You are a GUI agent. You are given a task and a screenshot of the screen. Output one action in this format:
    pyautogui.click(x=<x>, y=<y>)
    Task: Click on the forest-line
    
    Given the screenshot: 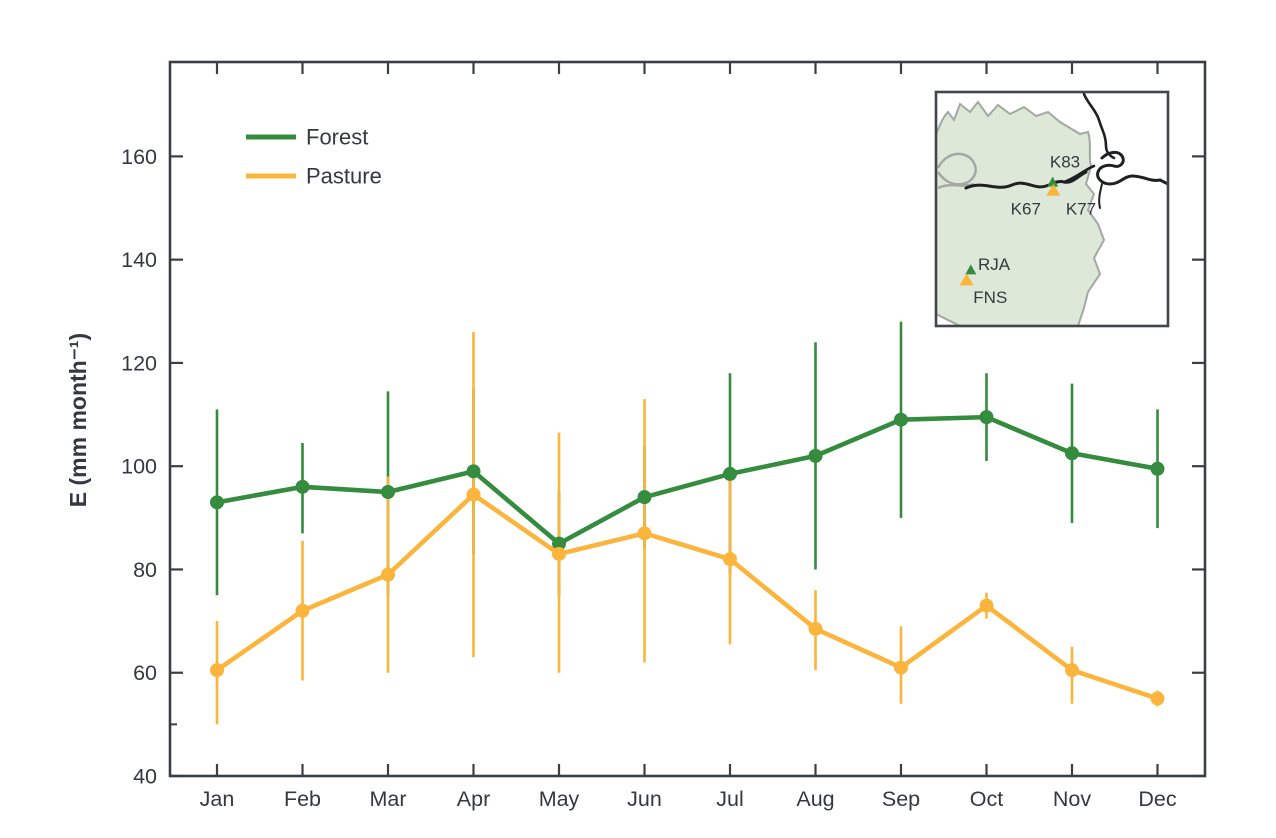 What is the action you would take?
    pyautogui.click(x=687, y=480)
    